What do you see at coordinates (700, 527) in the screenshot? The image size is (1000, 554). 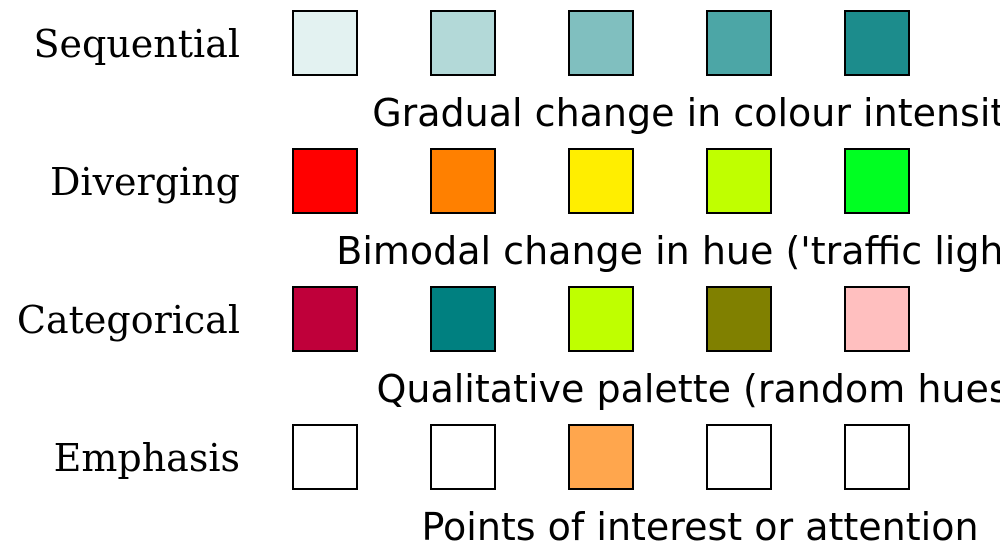 I see `row-caption-emphasis: Points of interest or attention` at bounding box center [700, 527].